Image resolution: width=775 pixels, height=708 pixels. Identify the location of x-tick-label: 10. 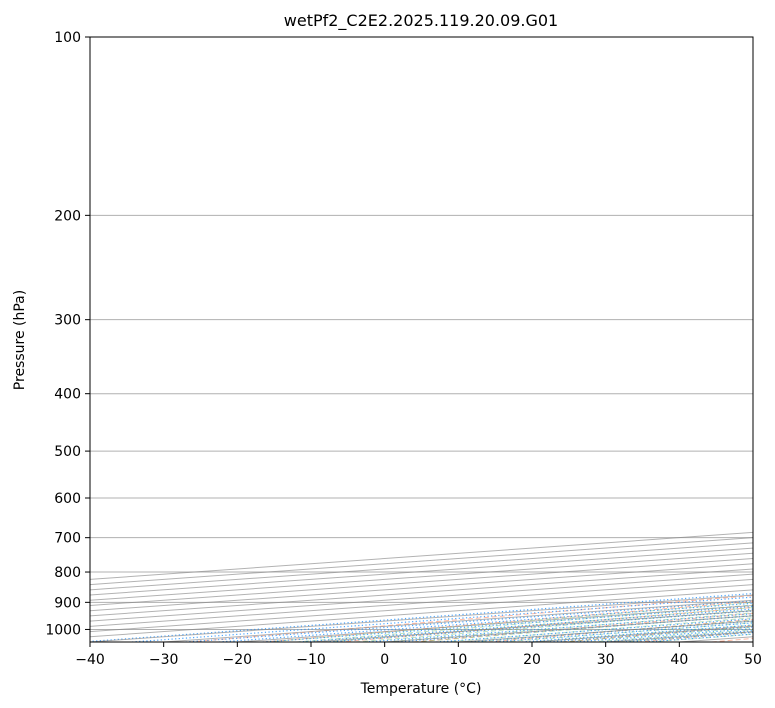
(458, 660).